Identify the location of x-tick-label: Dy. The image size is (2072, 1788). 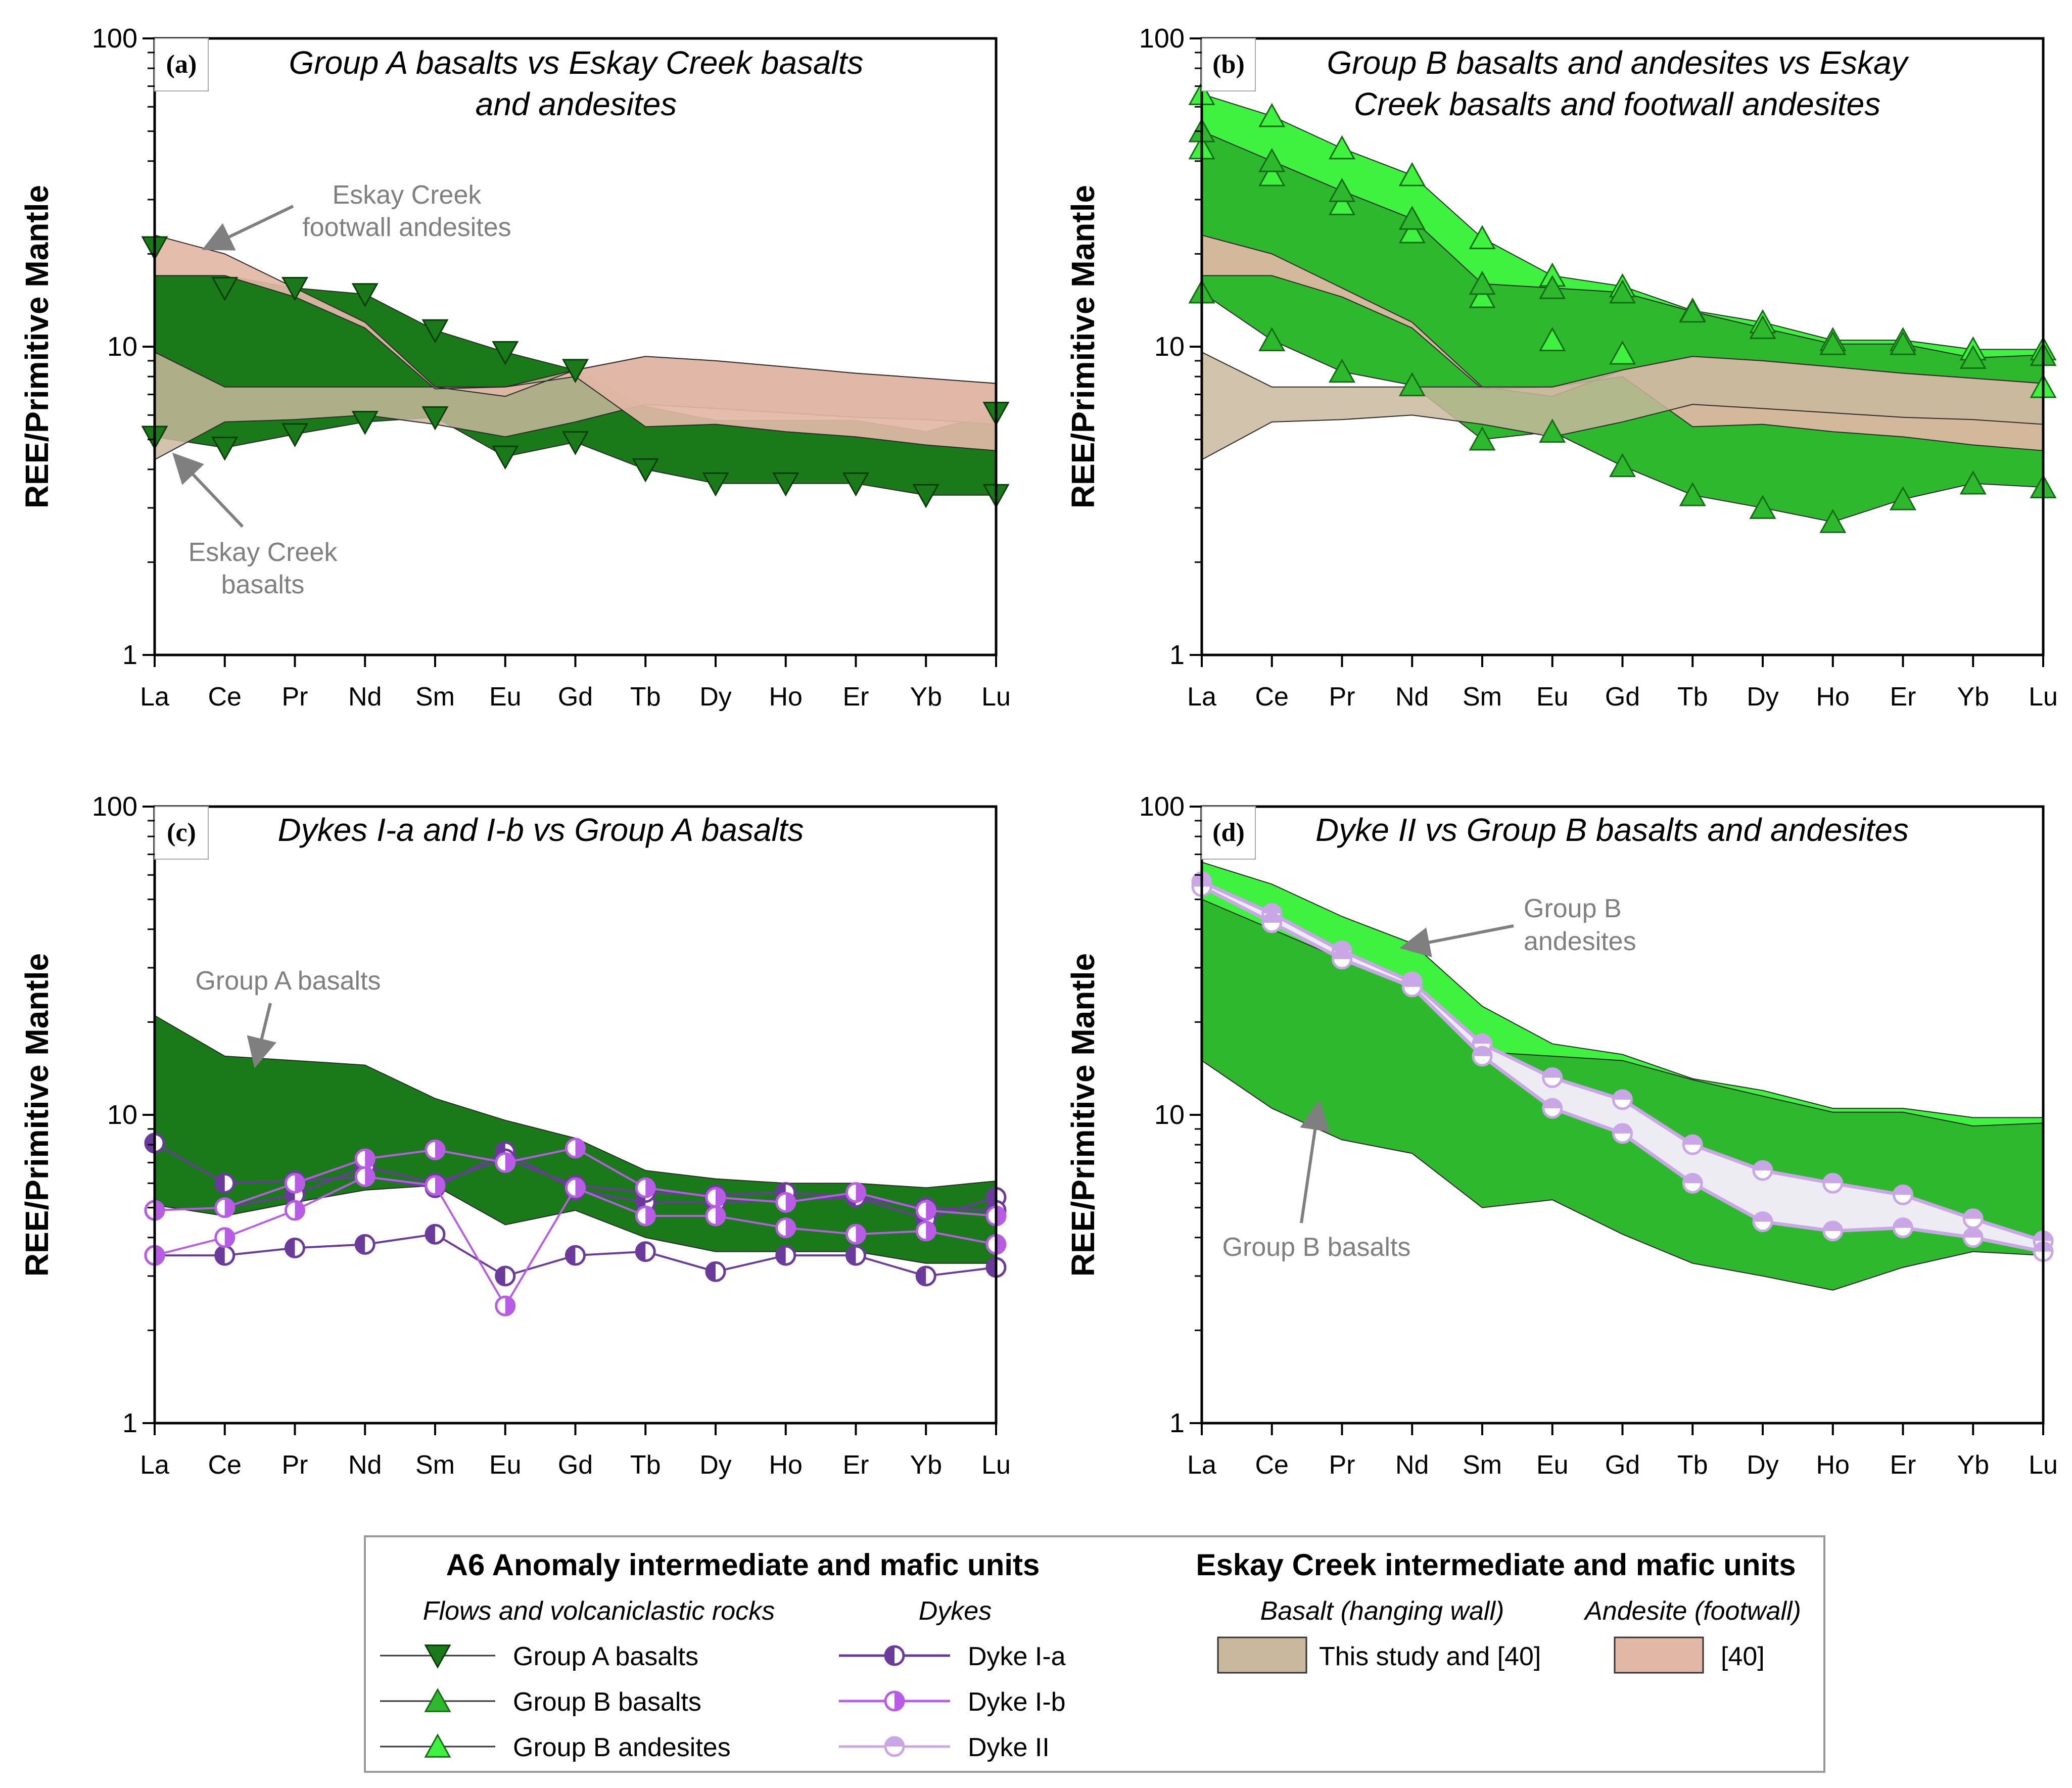
(715, 1465).